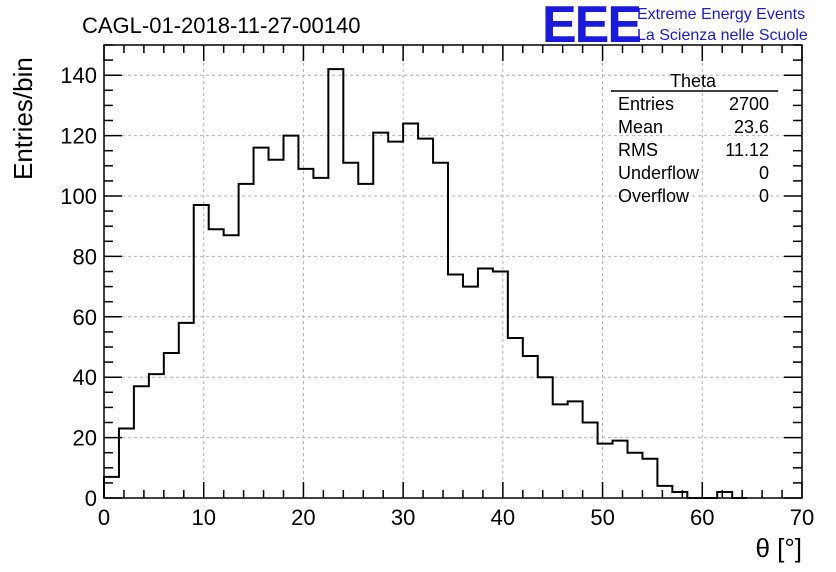  What do you see at coordinates (693, 81) in the screenshot?
I see `stats-title: Theta` at bounding box center [693, 81].